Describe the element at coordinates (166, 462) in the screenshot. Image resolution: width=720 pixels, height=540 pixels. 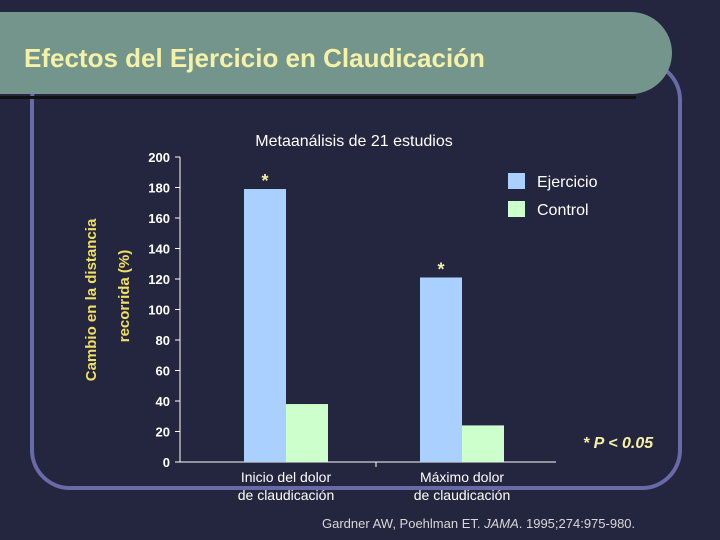
I see `y-tick-label: 0` at that location.